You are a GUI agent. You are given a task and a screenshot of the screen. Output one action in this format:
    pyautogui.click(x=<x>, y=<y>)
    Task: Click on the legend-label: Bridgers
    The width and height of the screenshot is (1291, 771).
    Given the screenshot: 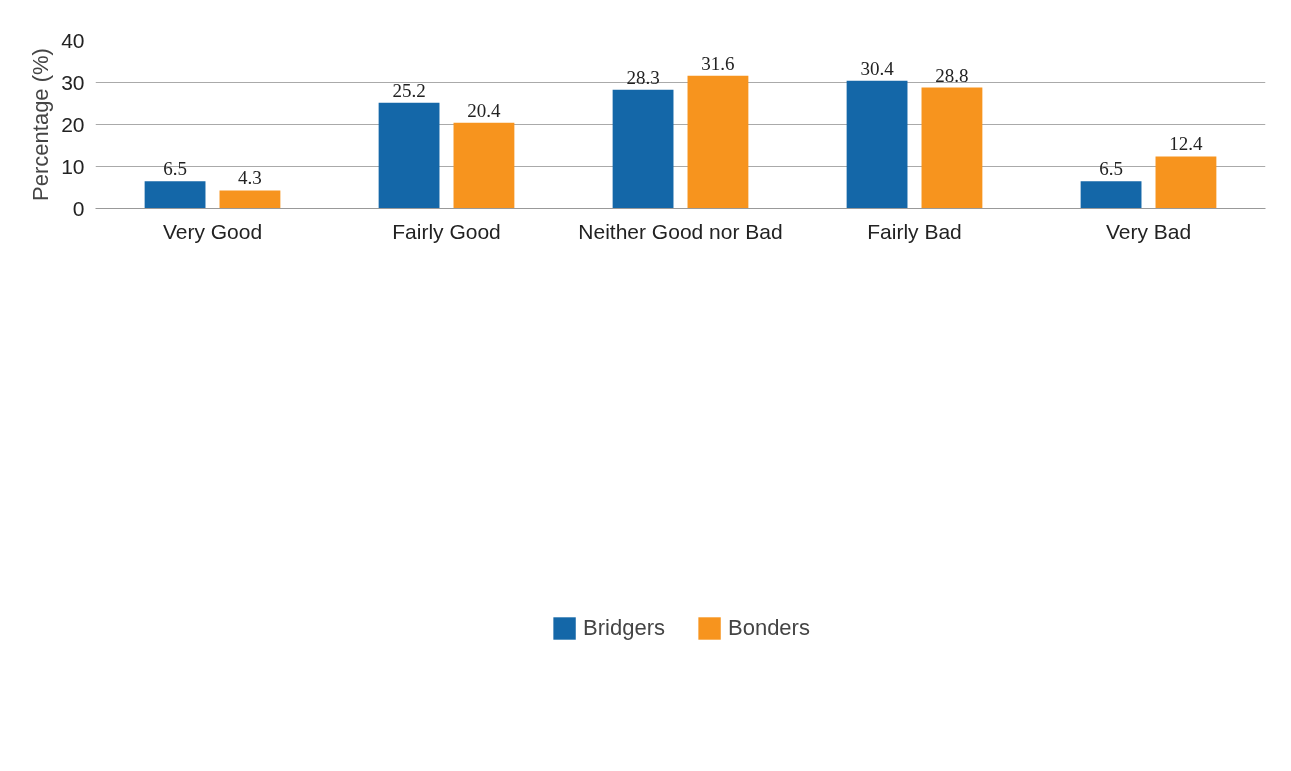 What is the action you would take?
    pyautogui.click(x=624, y=628)
    